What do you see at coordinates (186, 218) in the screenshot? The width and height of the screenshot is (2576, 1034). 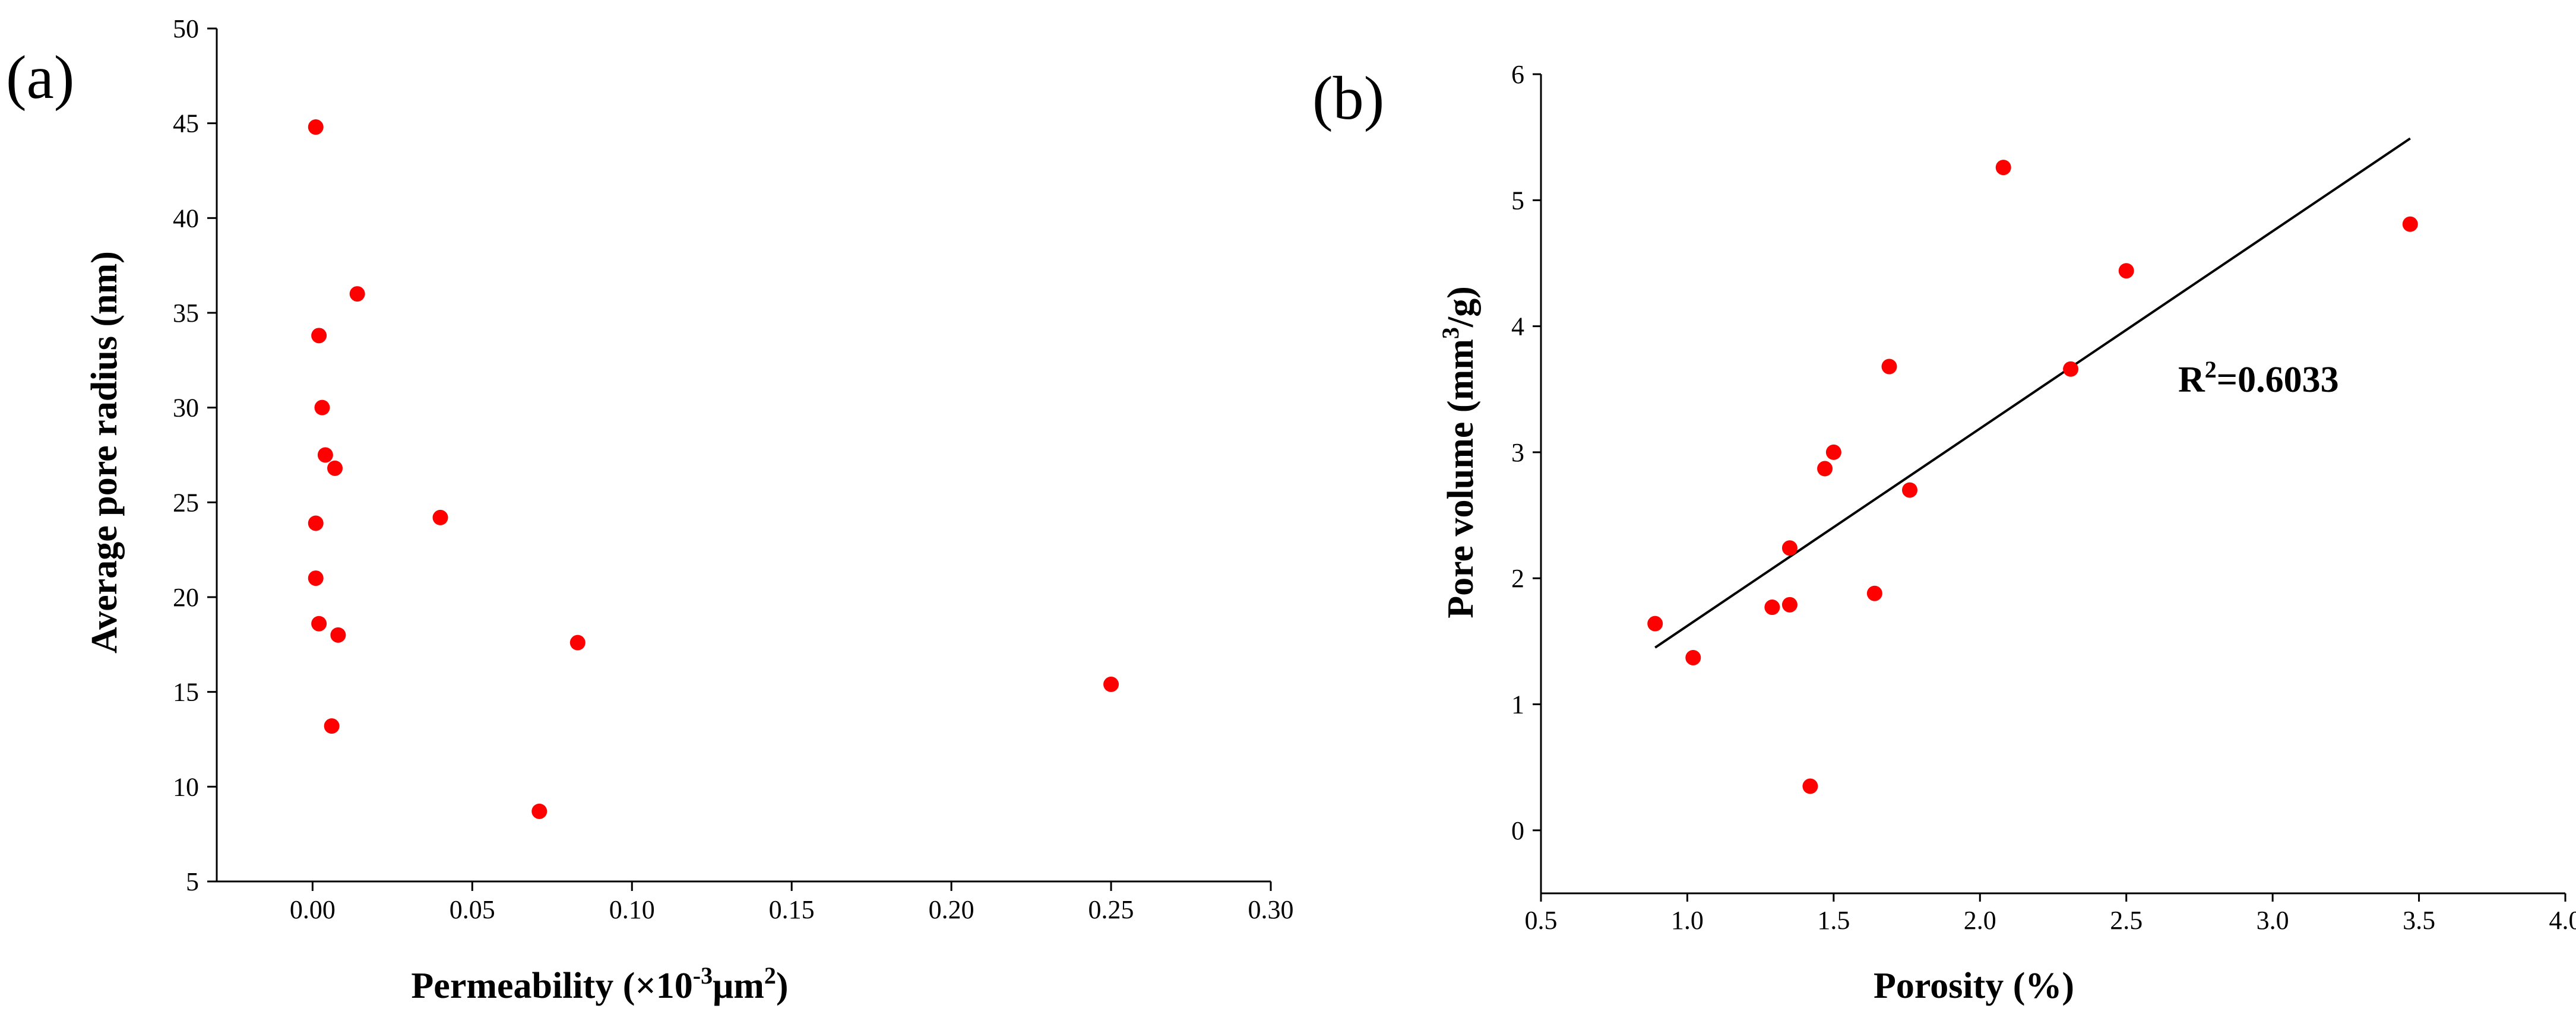 I see `panel-a-y-tick-label: 40` at bounding box center [186, 218].